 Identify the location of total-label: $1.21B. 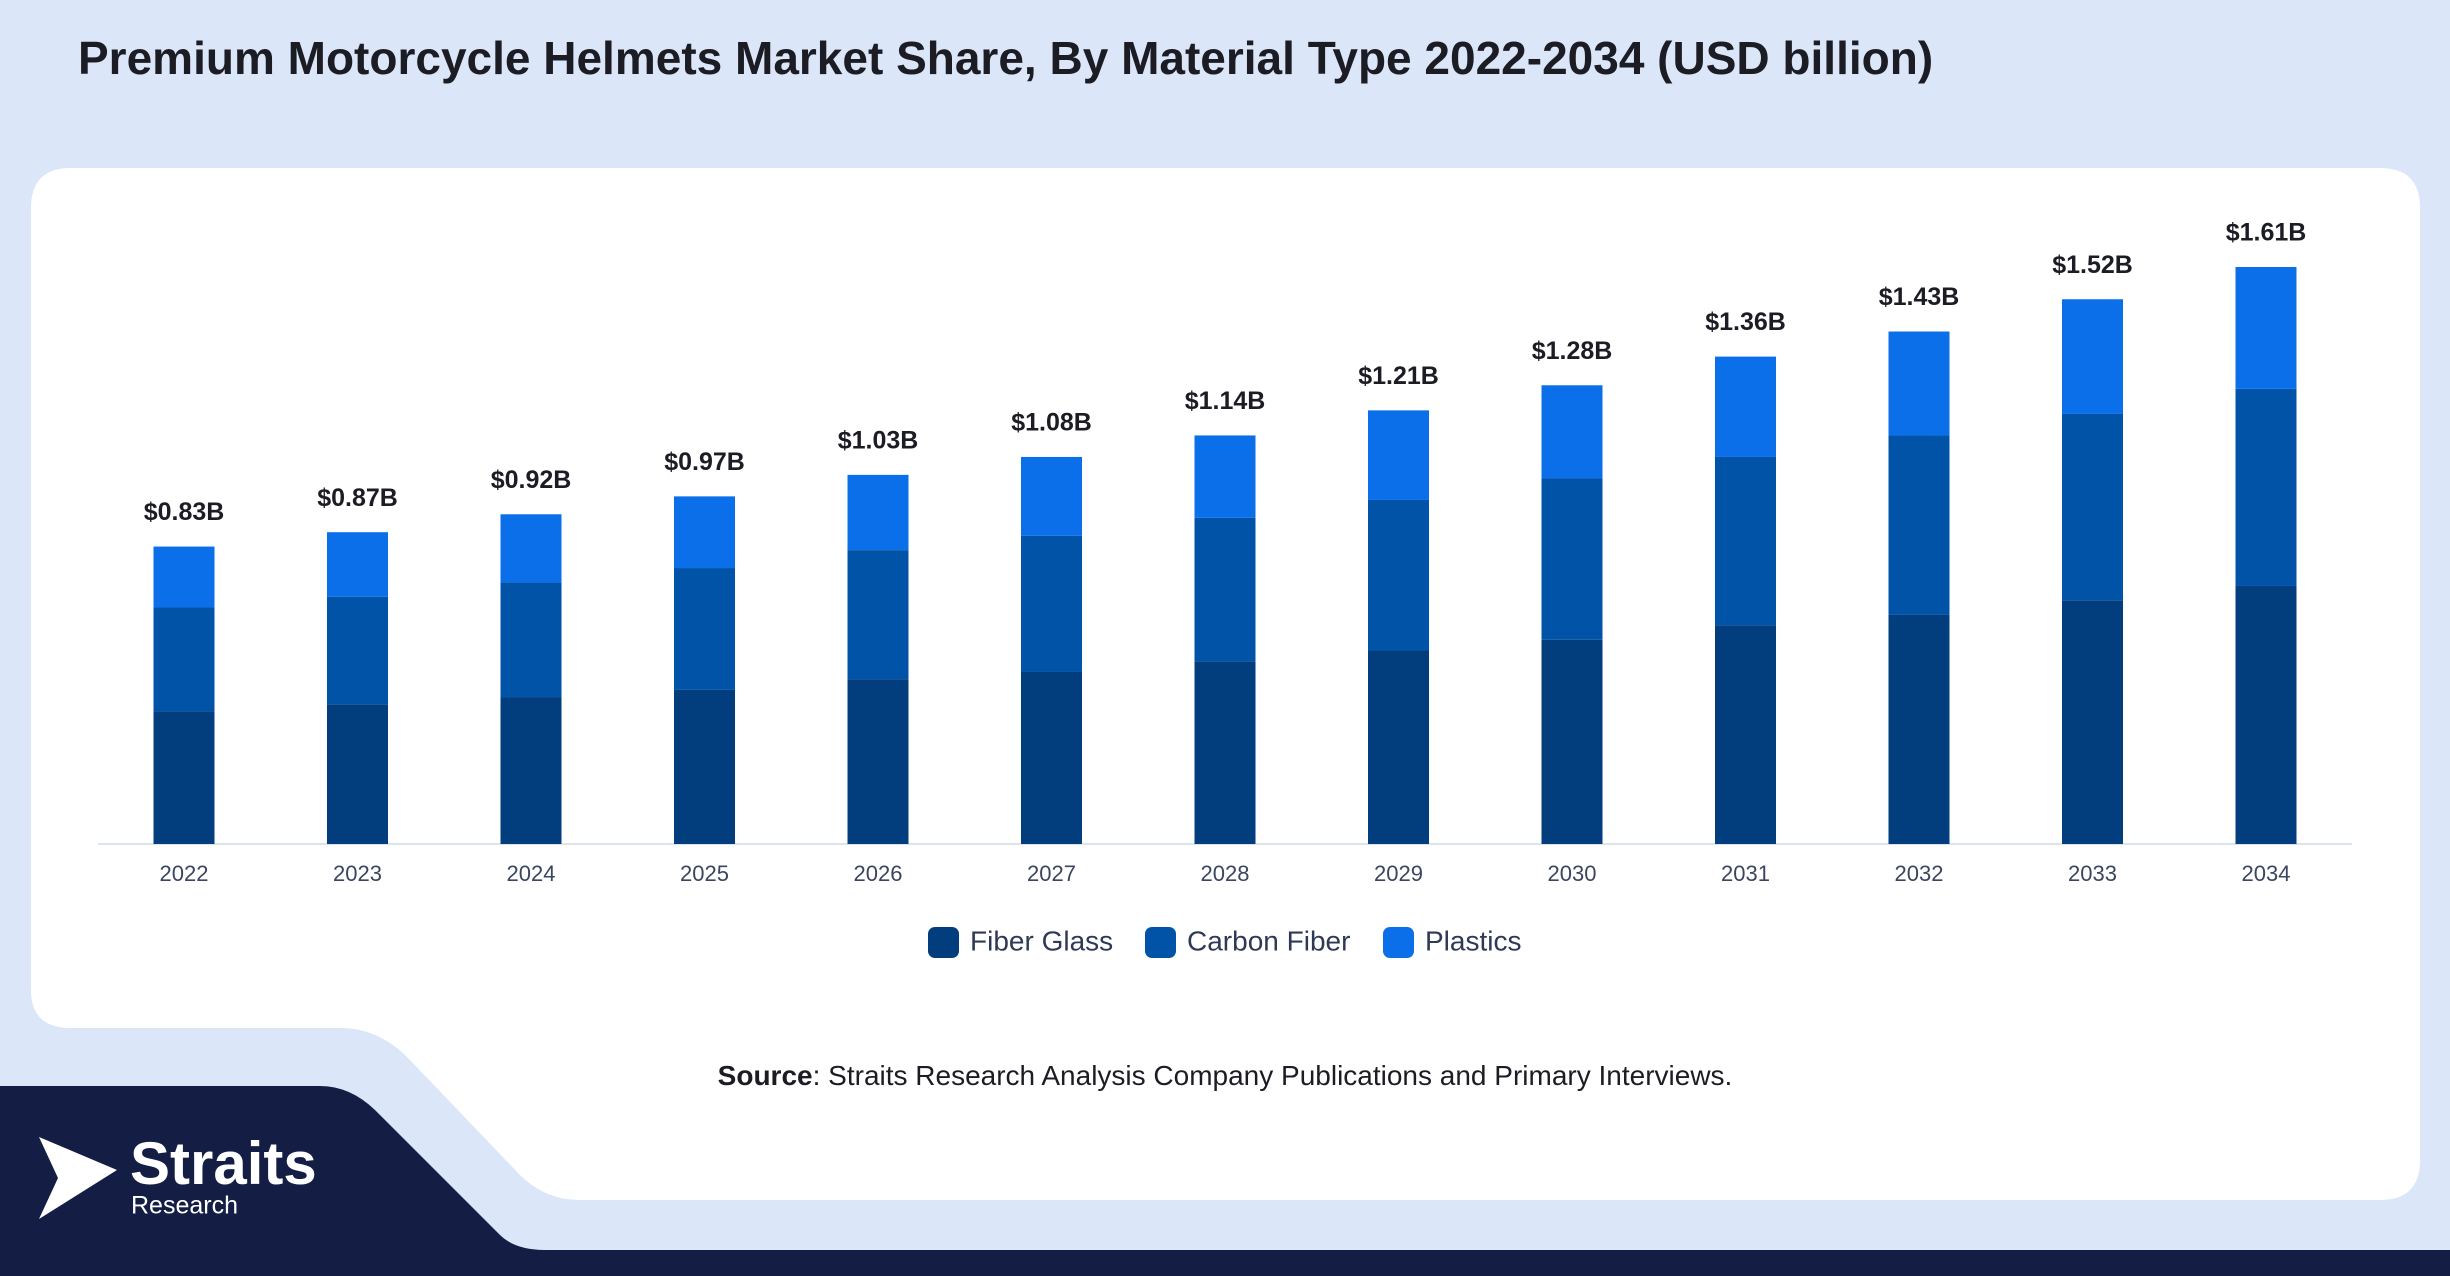
(1398, 376).